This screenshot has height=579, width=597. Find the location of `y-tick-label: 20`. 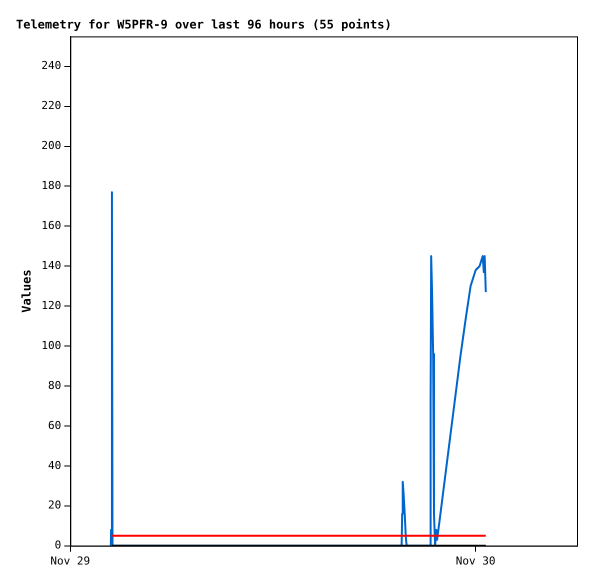

y-tick-label: 20 is located at coordinates (55, 505).